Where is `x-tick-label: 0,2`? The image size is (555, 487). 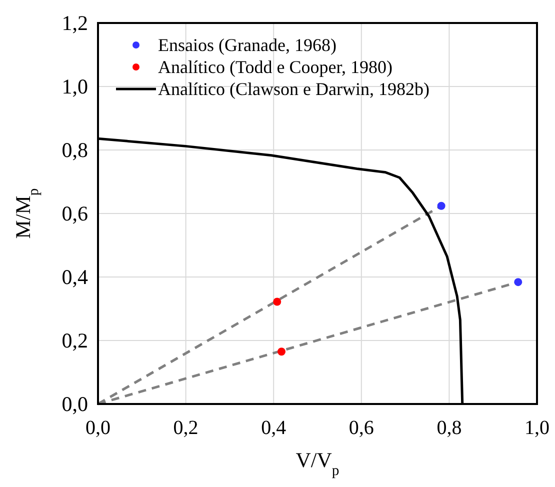 x-tick-label: 0,2 is located at coordinates (185, 428).